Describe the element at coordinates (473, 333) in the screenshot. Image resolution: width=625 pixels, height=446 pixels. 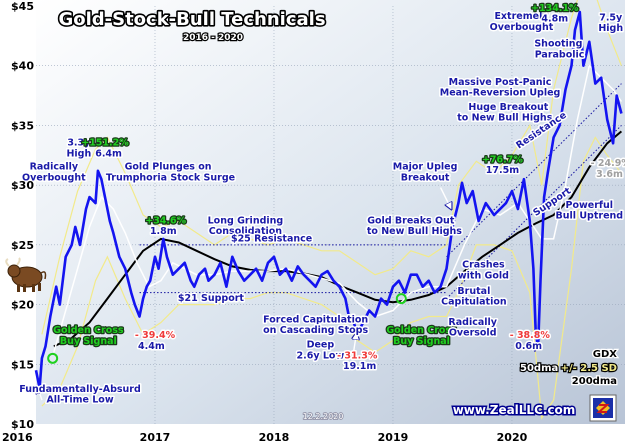
I see `annotation-label: Oversold` at that location.